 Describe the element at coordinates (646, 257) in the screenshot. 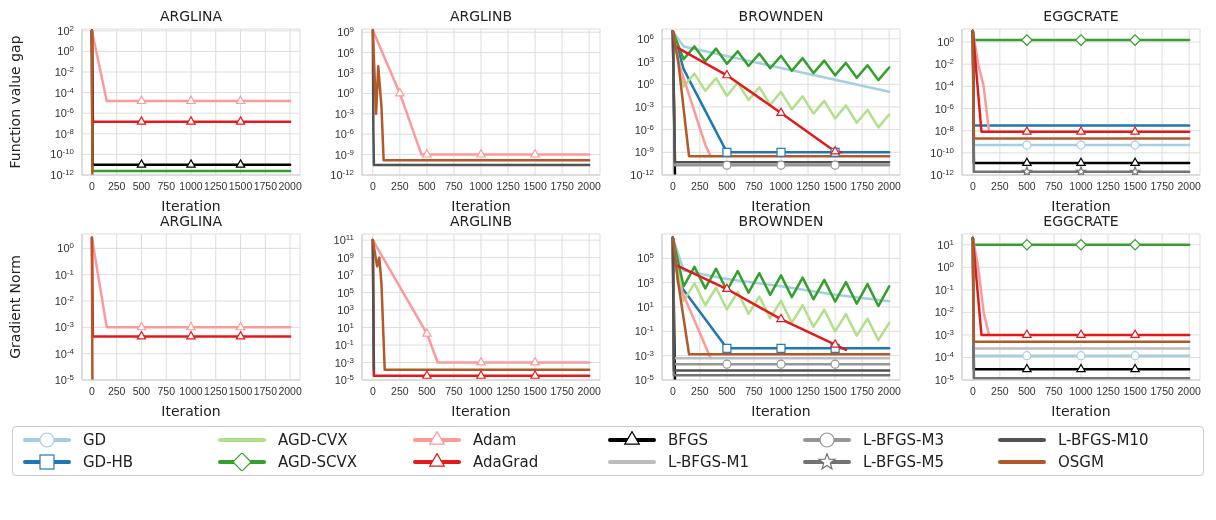

I see `y-tick-label: 10$^{5}$` at that location.